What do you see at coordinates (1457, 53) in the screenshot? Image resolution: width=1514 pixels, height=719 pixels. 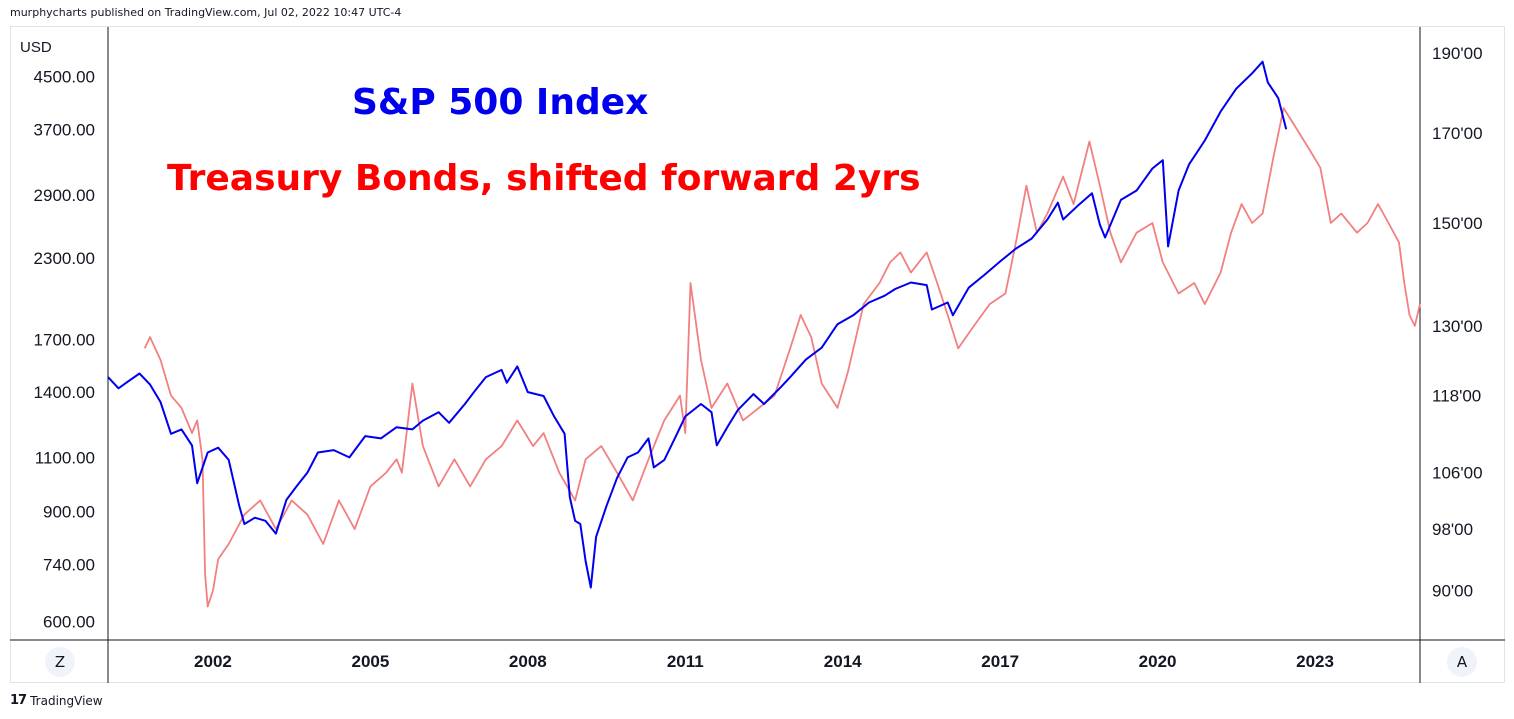 I see `right-tick-label: 190'00` at bounding box center [1457, 53].